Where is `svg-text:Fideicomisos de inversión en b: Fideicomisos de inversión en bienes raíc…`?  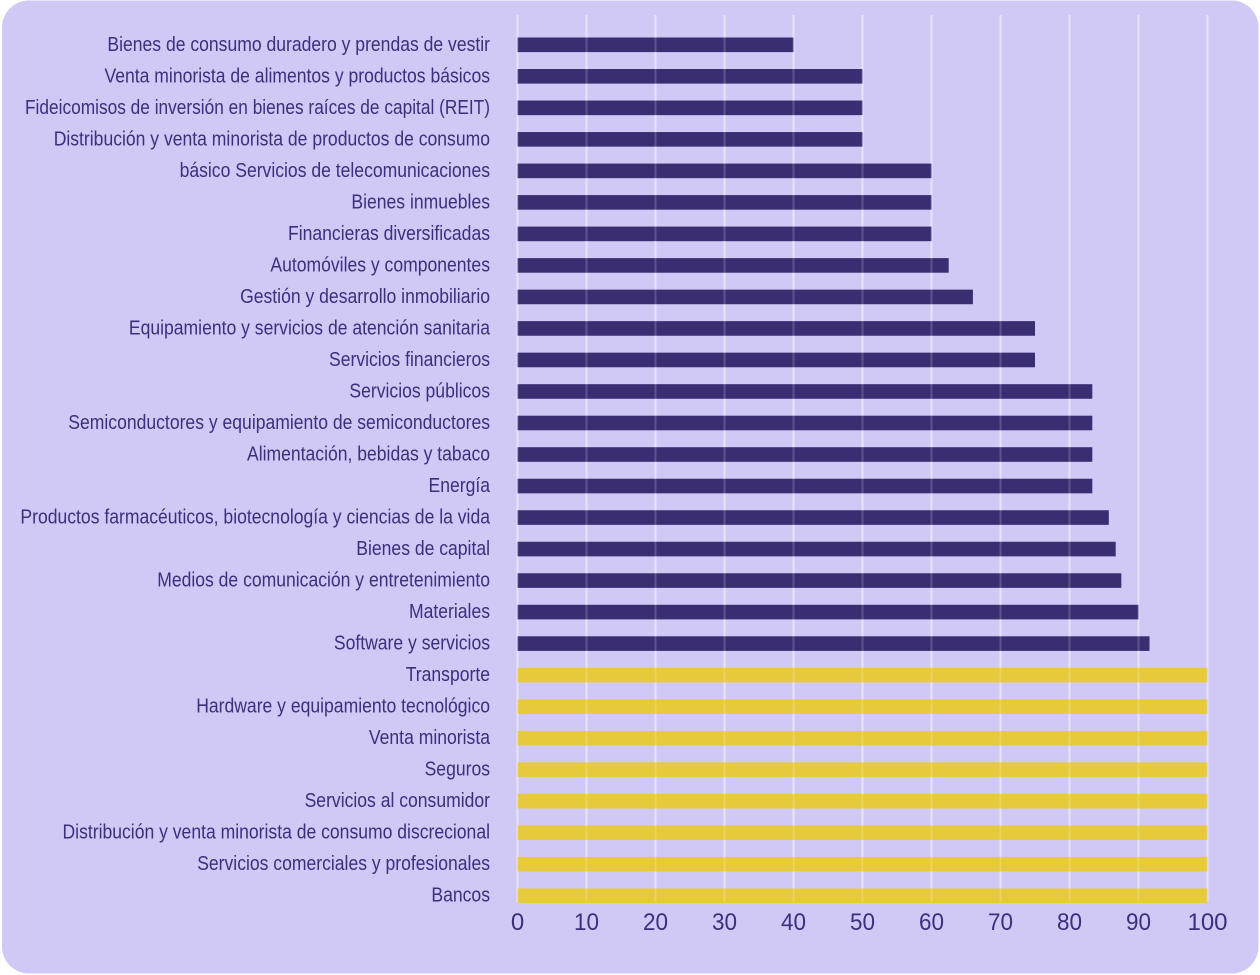 svg-text:Fideicomisos de inversión en b: Fideicomisos de inversión en bienes raíc… is located at coordinates (257, 108).